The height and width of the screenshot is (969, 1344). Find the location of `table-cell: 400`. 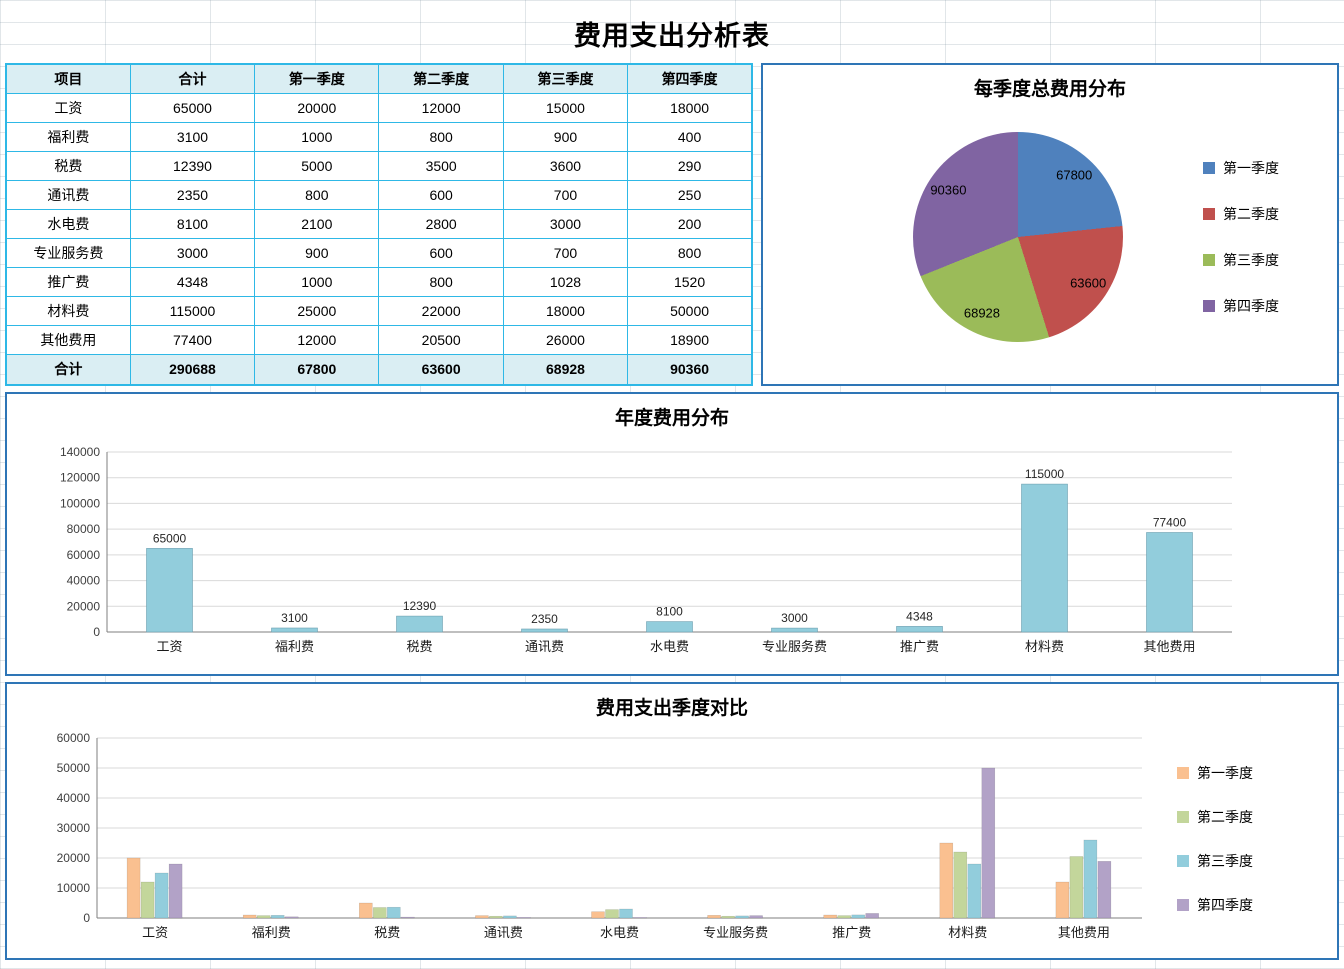

table-cell: 400 is located at coordinates (690, 136).